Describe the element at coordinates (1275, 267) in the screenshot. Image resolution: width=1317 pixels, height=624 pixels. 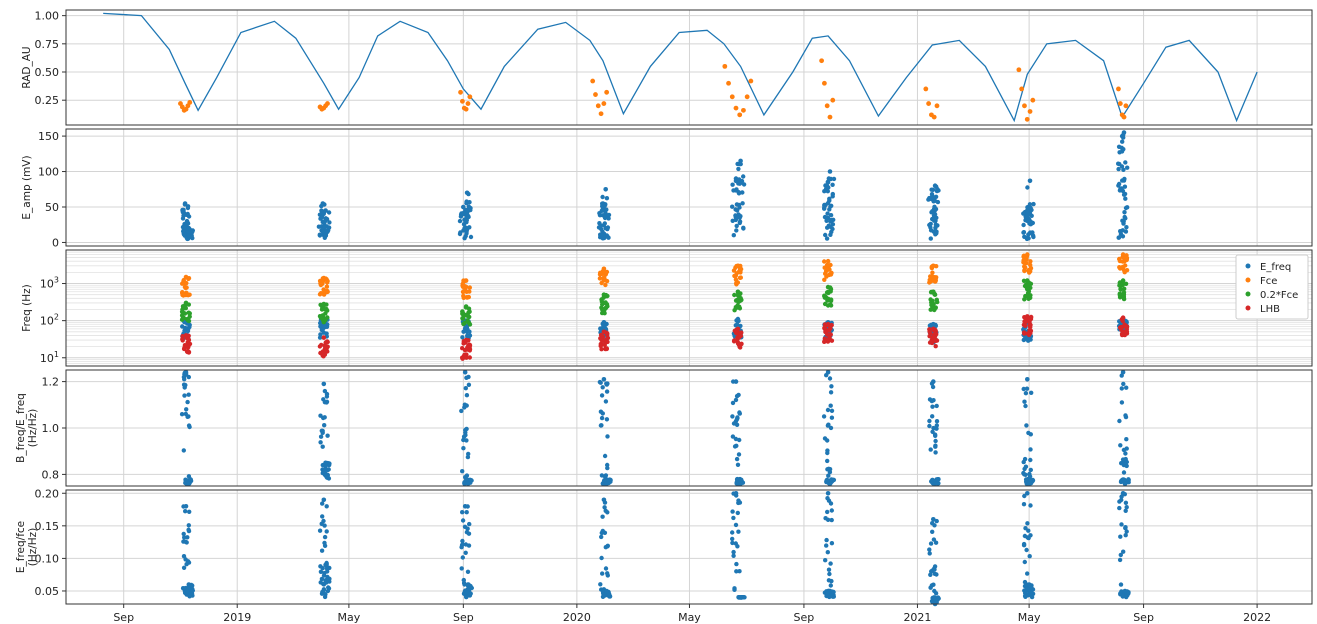
I see `legend-label: E_freq` at that location.